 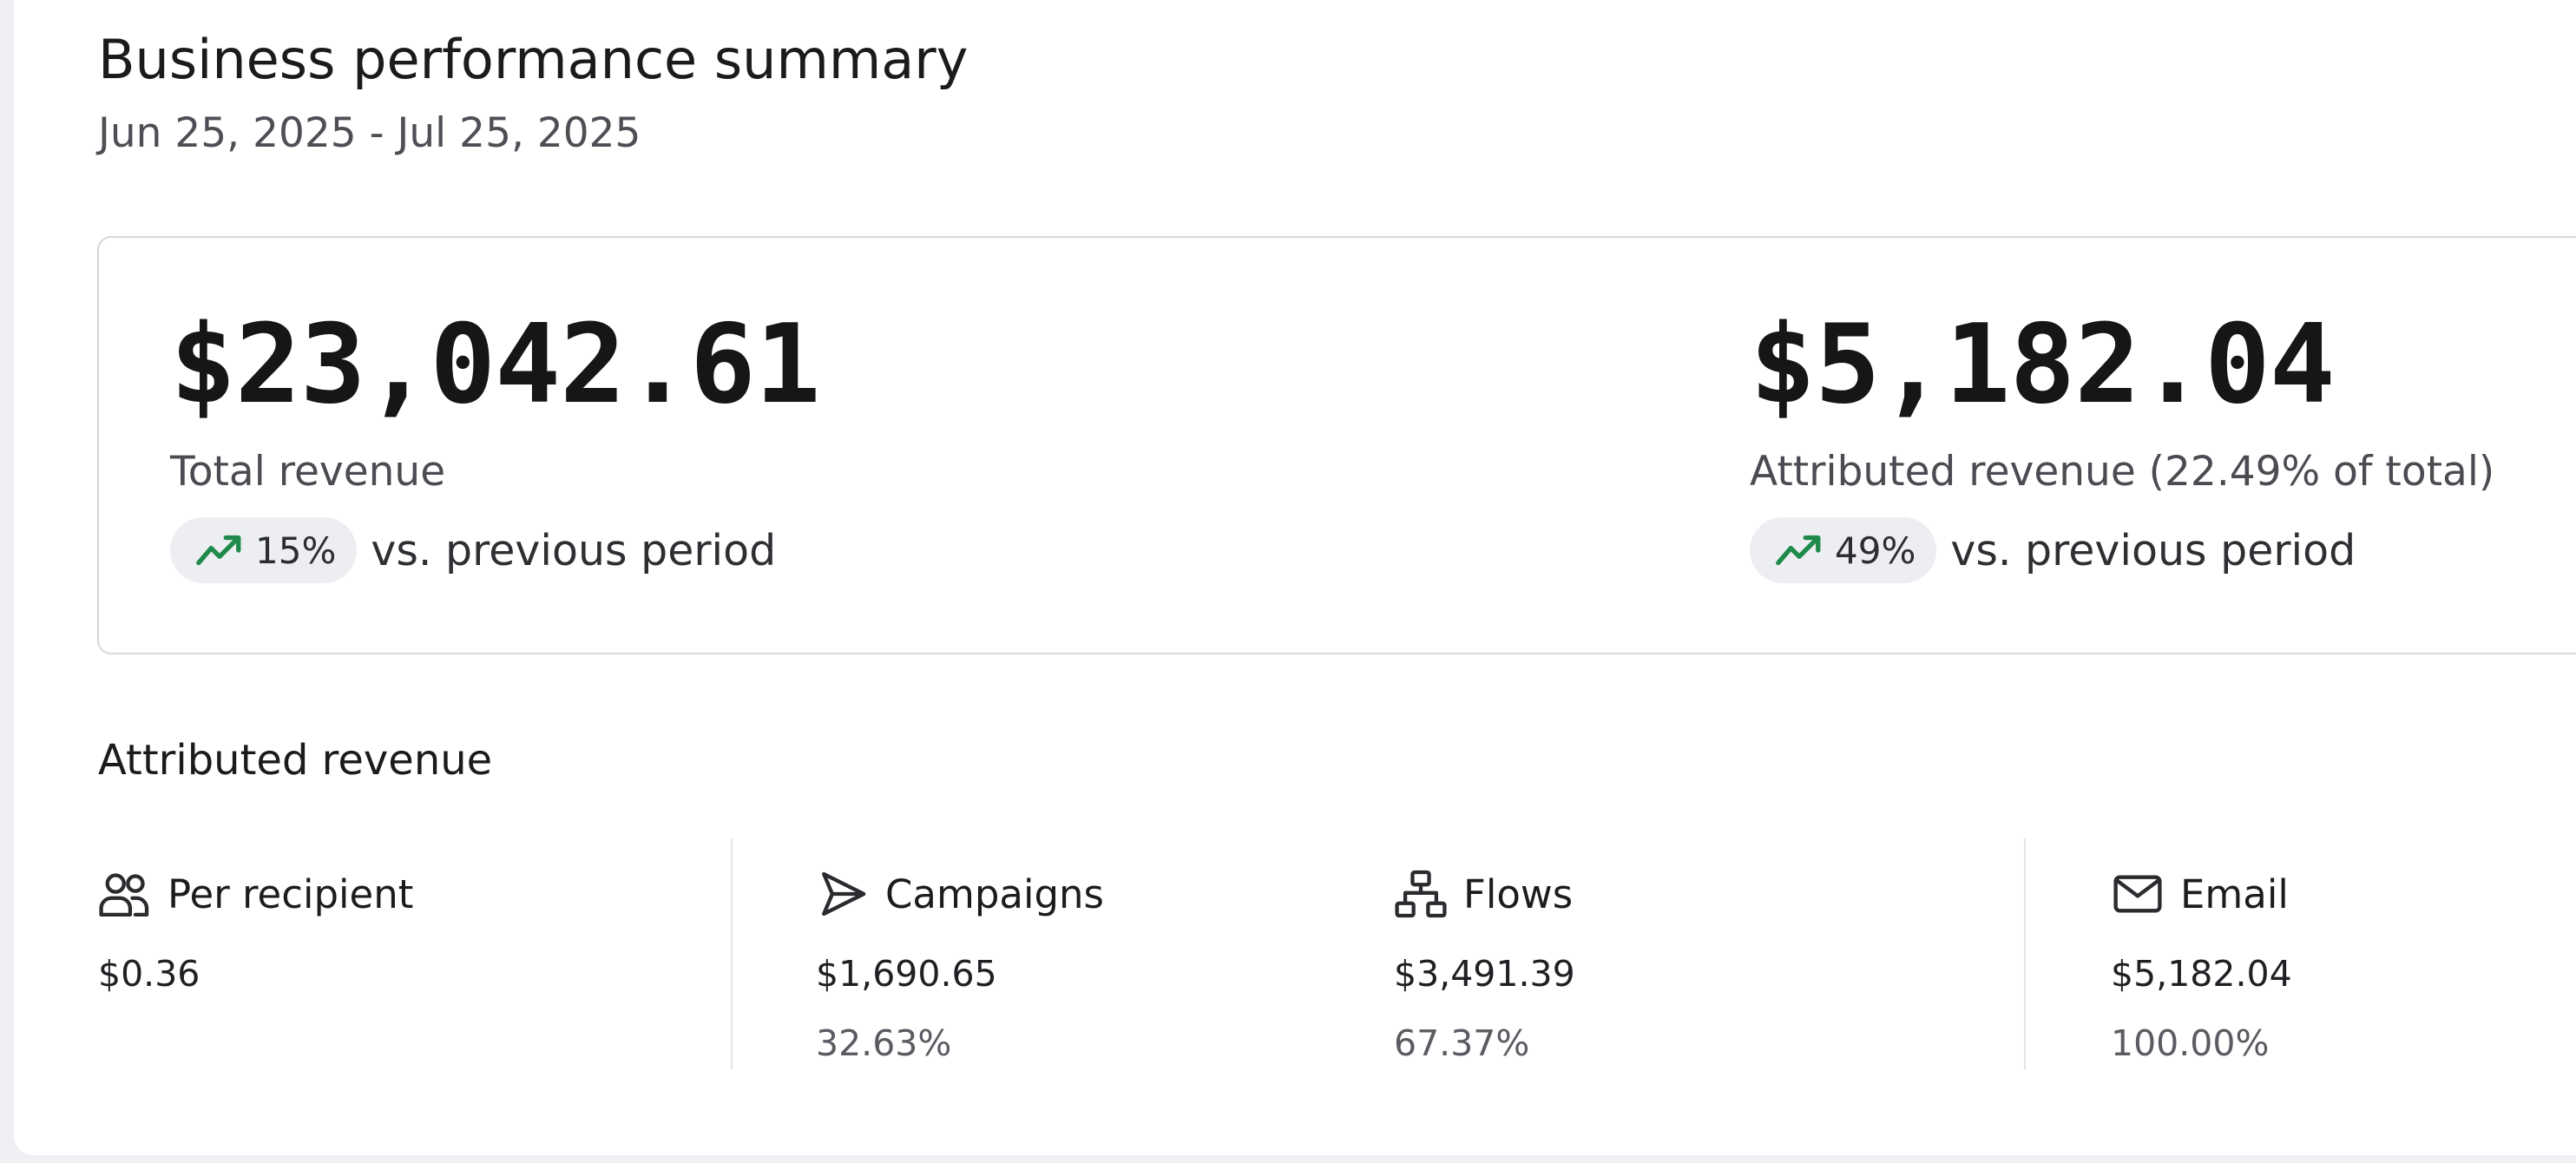 I want to click on flows-value: $3,491.39, so click(x=1484, y=974).